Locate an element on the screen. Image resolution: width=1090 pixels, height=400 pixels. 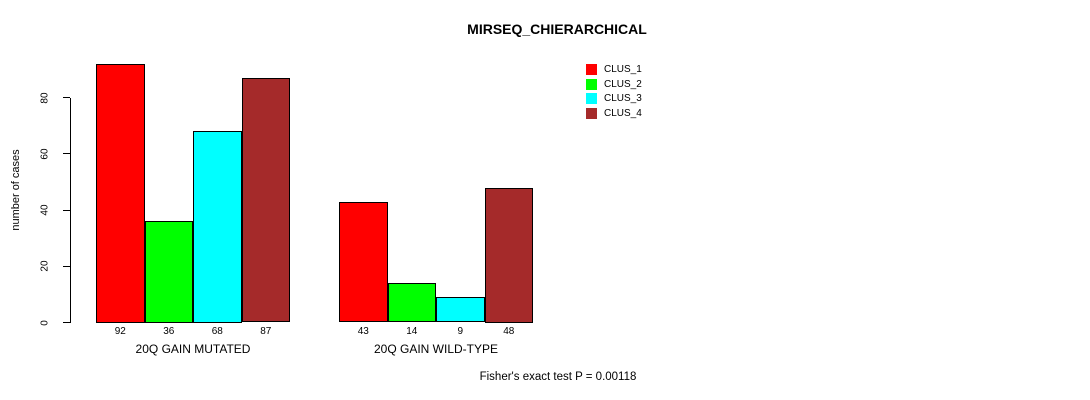
y-axis-line is located at coordinates (70, 210).